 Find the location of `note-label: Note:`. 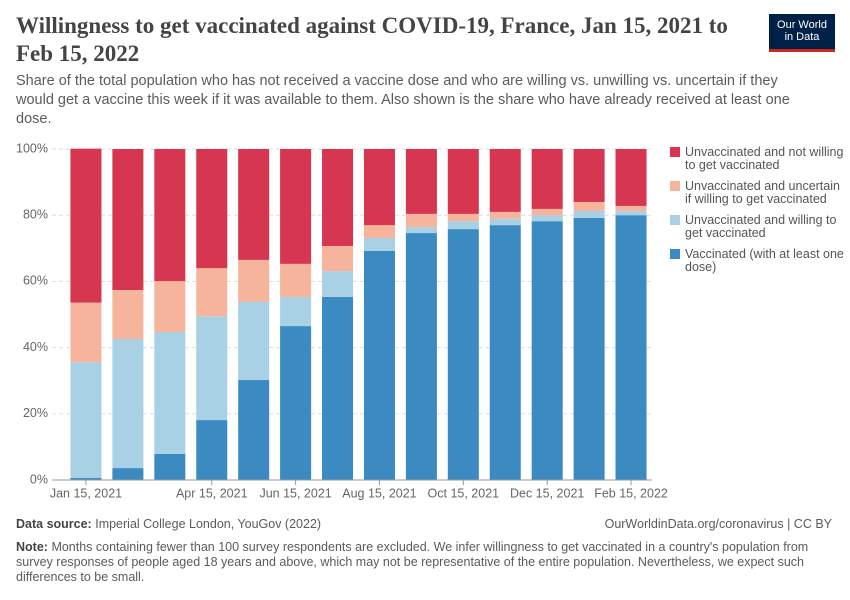

note-label: Note: is located at coordinates (32, 547).